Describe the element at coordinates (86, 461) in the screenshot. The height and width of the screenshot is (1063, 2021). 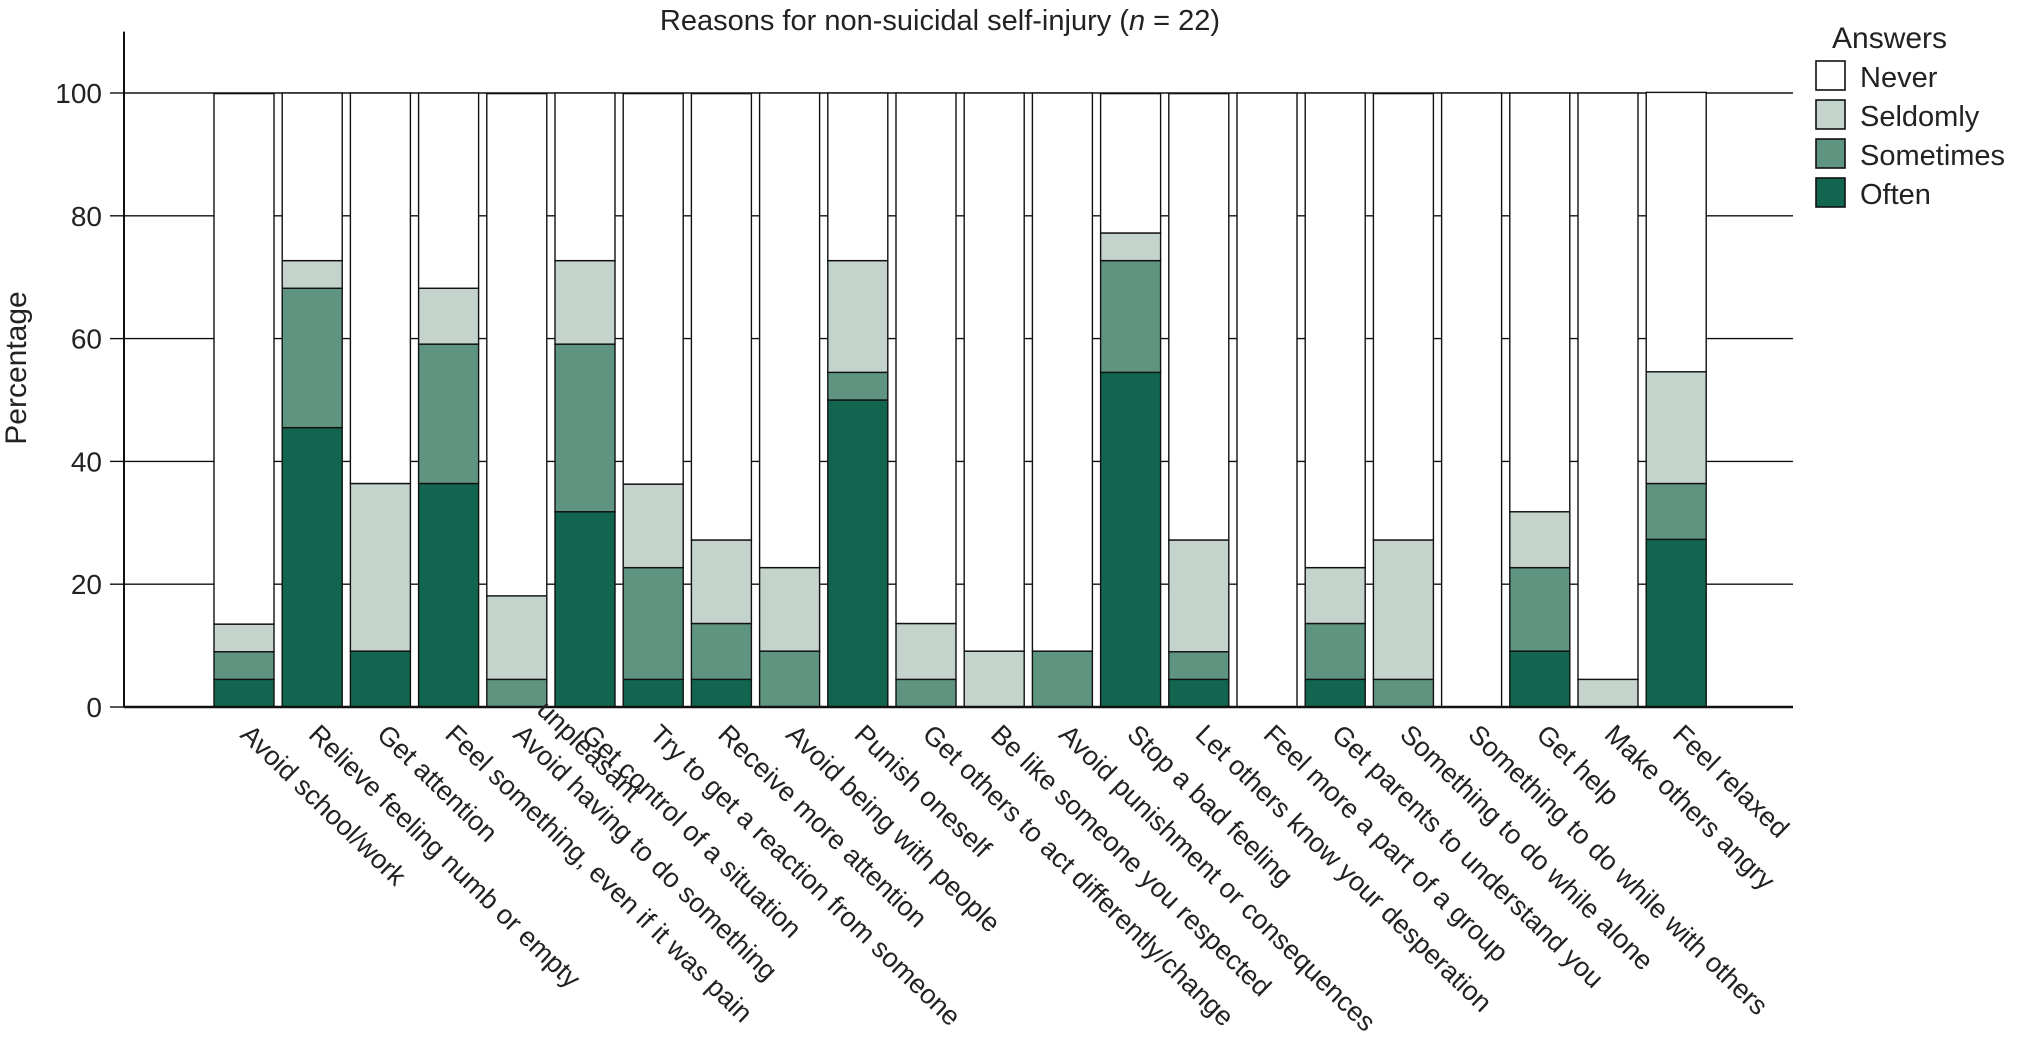
I see `y-tick-label: 40` at that location.